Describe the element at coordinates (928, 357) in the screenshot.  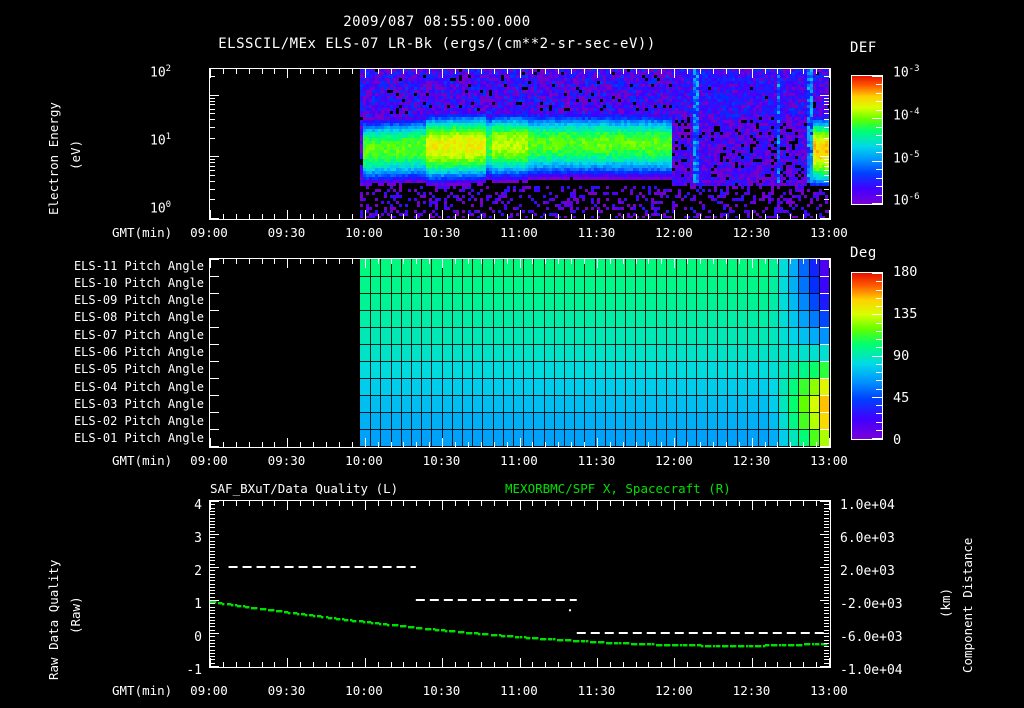
I see `deg-colorbar-tick-labels: 180 135 90 45 0` at that location.